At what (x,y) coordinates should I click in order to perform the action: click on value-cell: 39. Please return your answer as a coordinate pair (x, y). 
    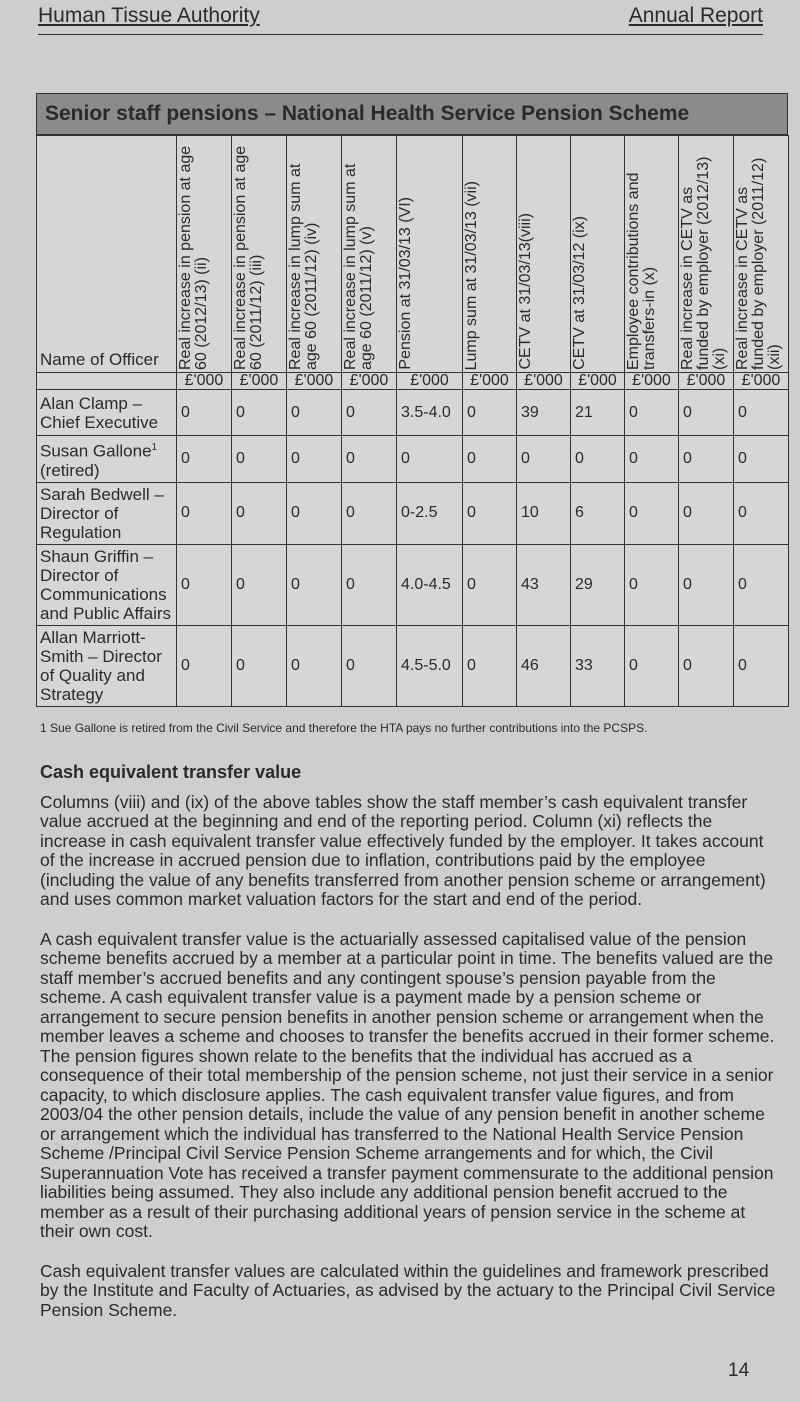
    Looking at the image, I should click on (543, 412).